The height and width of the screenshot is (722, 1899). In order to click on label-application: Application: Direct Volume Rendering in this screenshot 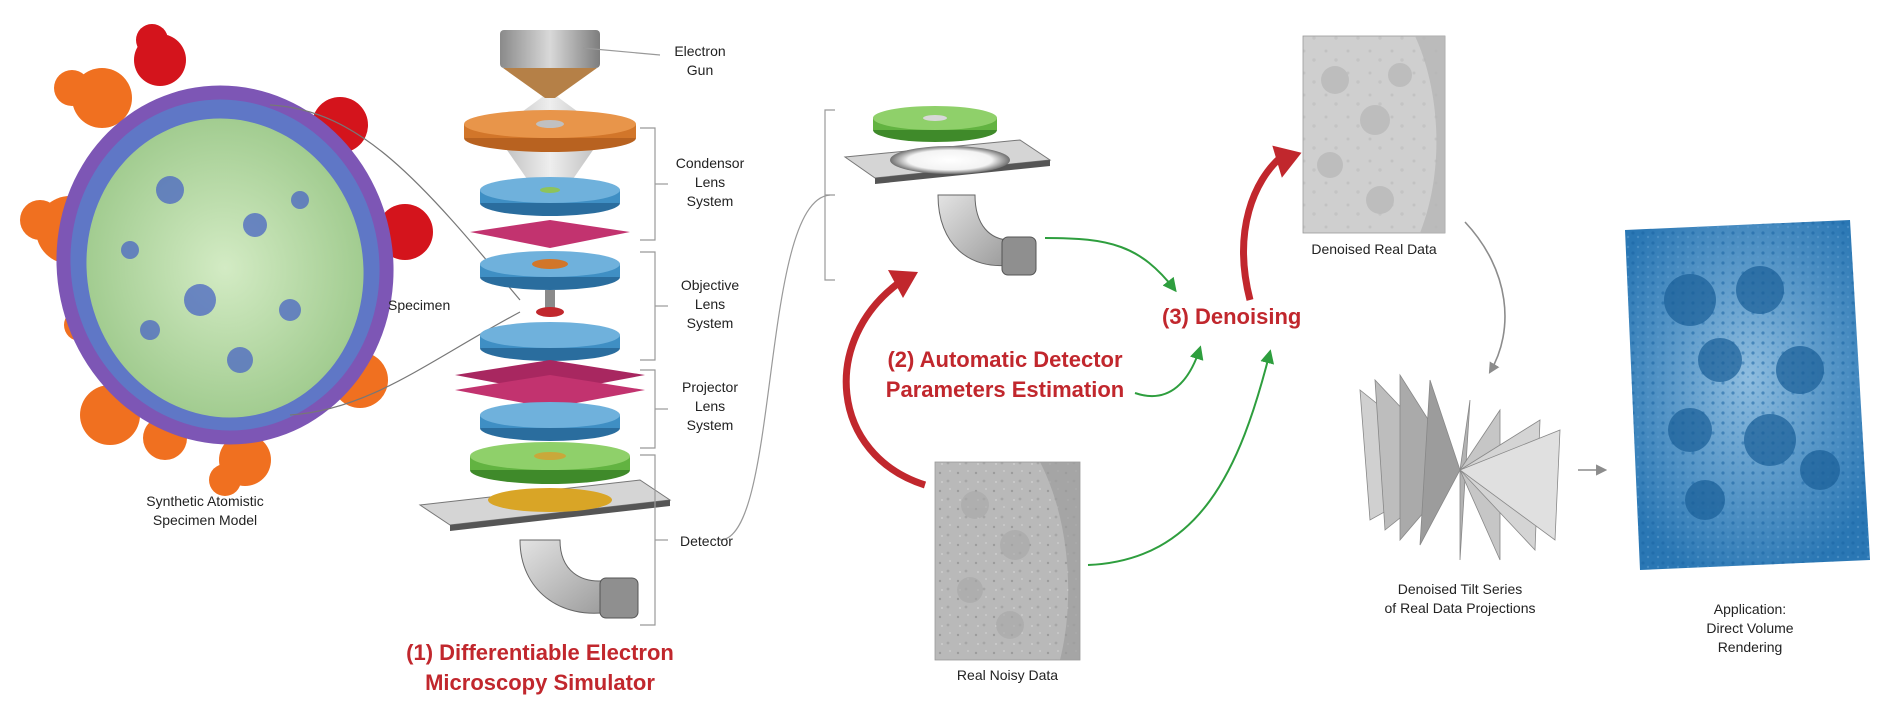, I will do `click(1750, 628)`.